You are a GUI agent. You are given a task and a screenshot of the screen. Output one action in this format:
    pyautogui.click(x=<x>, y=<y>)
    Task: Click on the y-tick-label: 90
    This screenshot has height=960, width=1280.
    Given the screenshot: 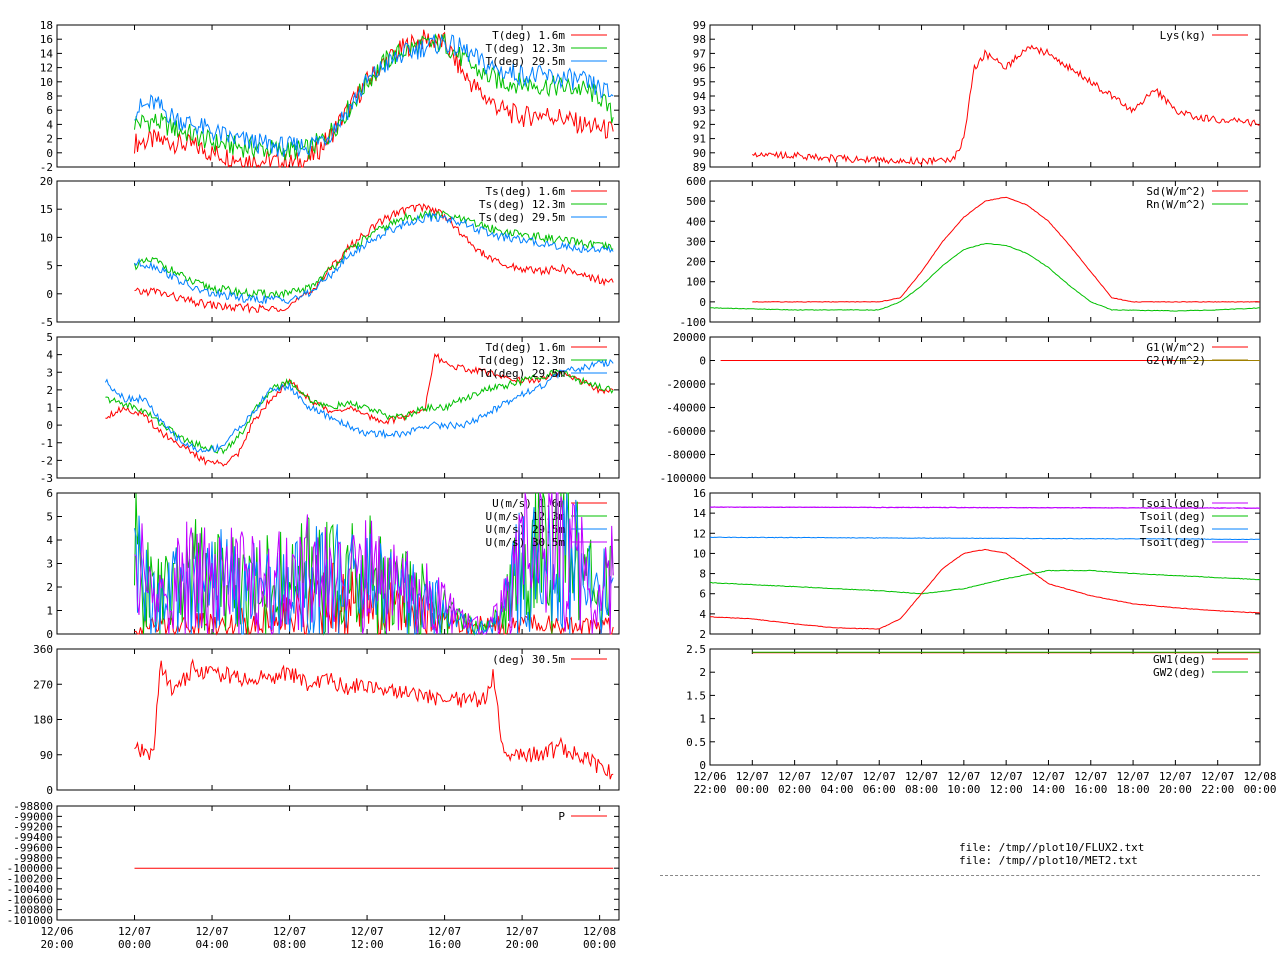 What is the action you would take?
    pyautogui.click(x=699, y=153)
    